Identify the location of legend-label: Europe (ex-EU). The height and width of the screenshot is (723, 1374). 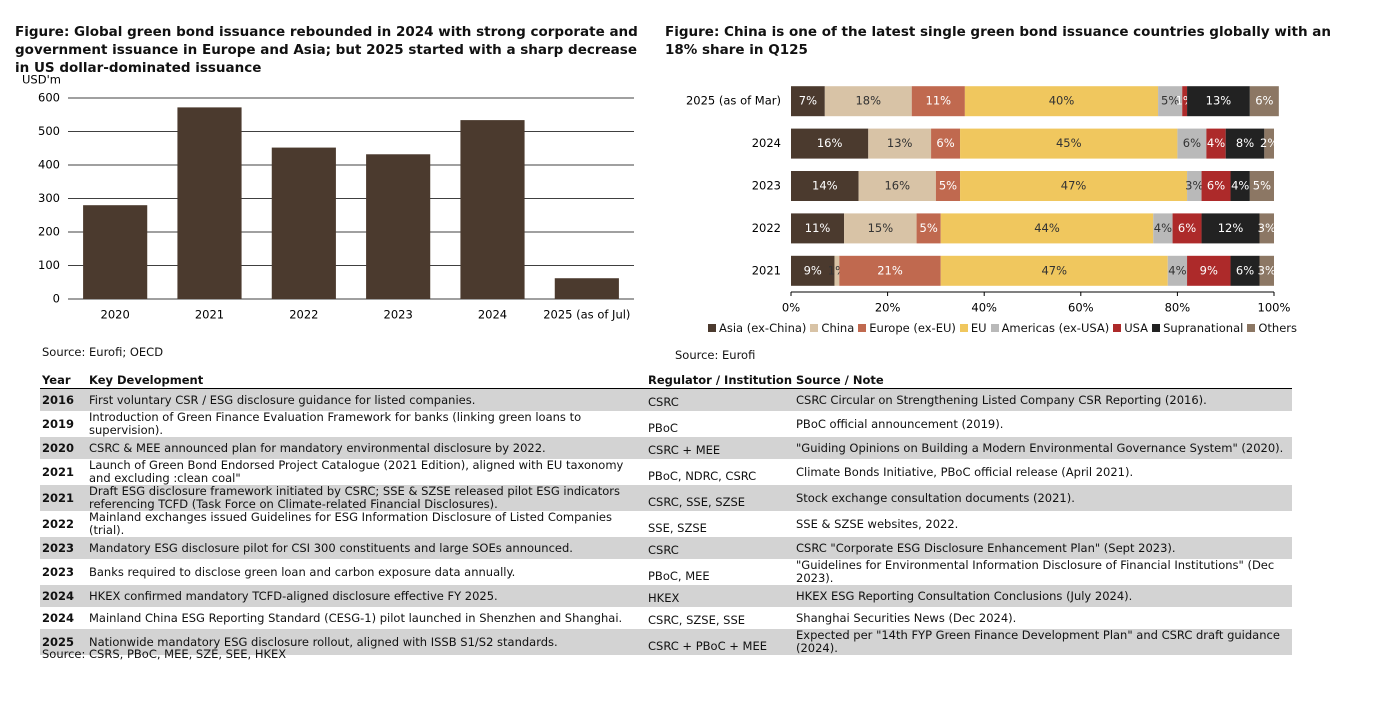
(912, 328).